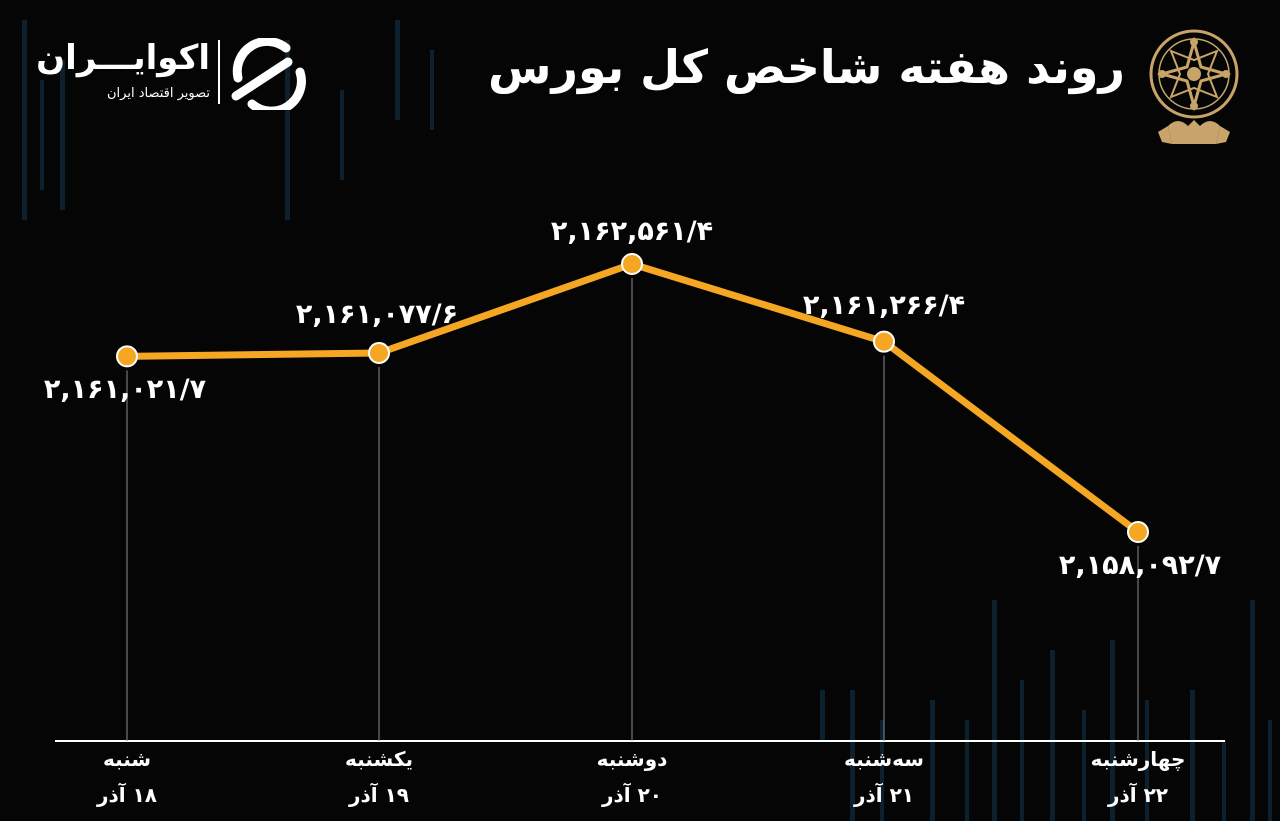 This screenshot has width=1280, height=821. Describe the element at coordinates (1140, 565) in the screenshot. I see `data-label: ۲,۱۵۸,۰۹۲/۷` at that location.